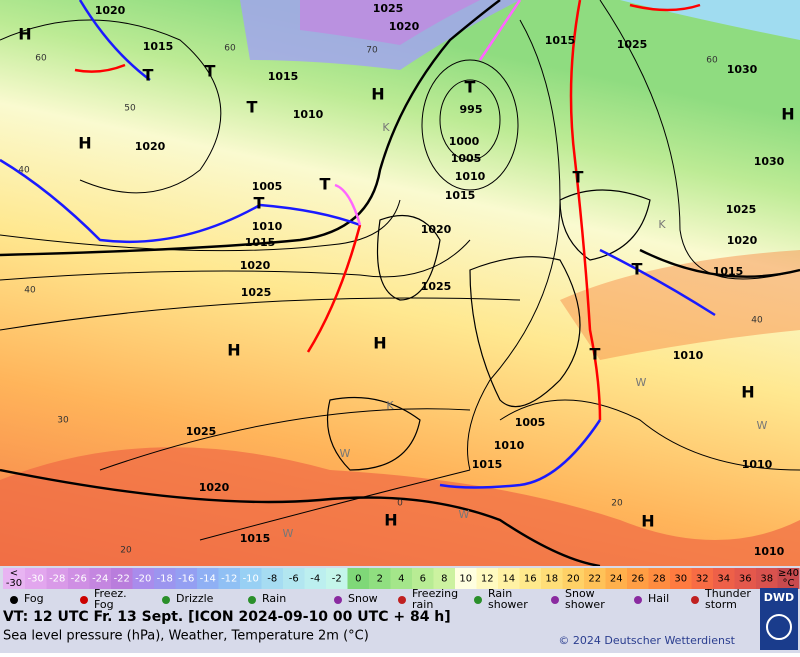  I want to click on colorbar-label: 34, so click(723, 579).